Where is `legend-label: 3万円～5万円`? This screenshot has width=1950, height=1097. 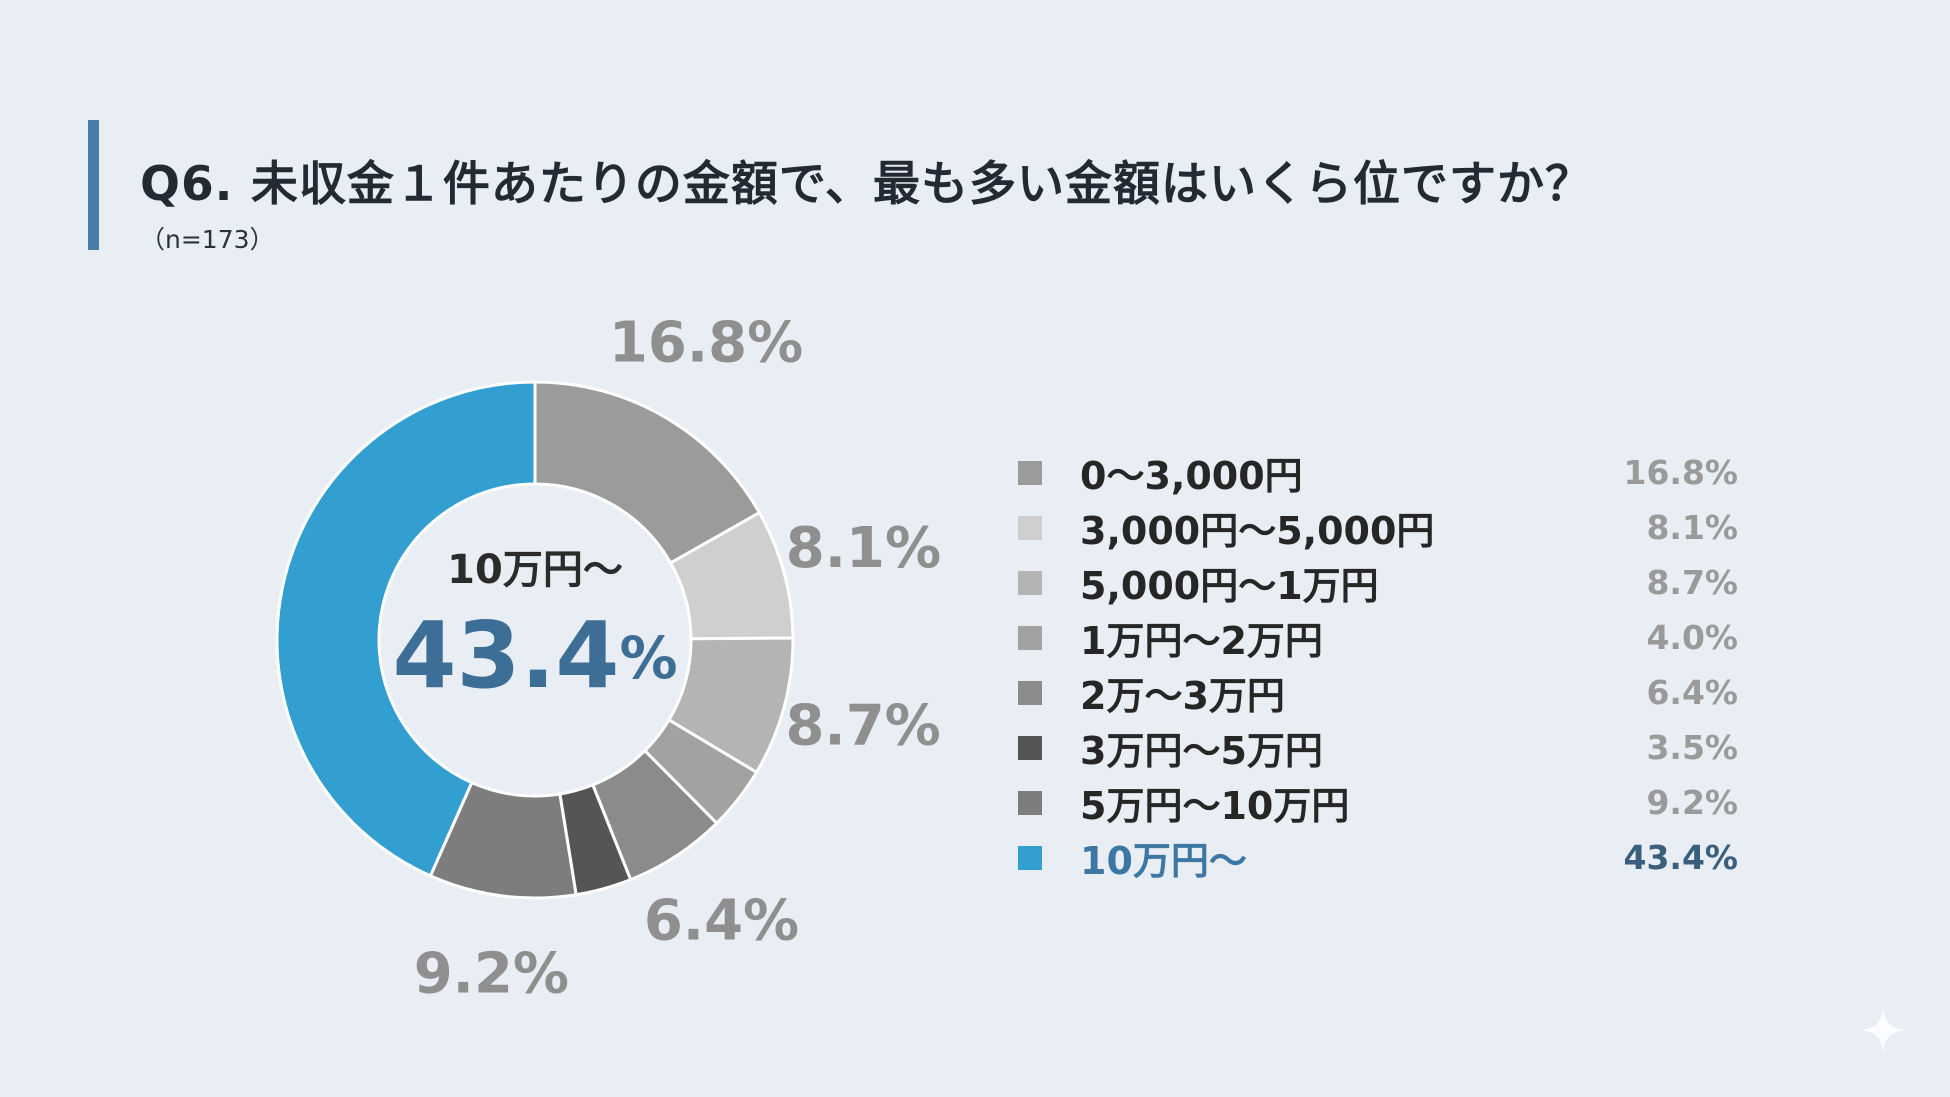
legend-label: 3万円～5万円 is located at coordinates (1201, 751).